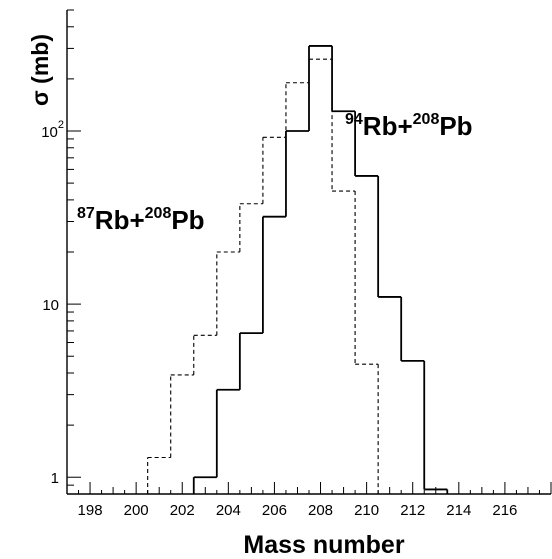  What do you see at coordinates (228, 510) in the screenshot?
I see `x-tick-label: 204` at bounding box center [228, 510].